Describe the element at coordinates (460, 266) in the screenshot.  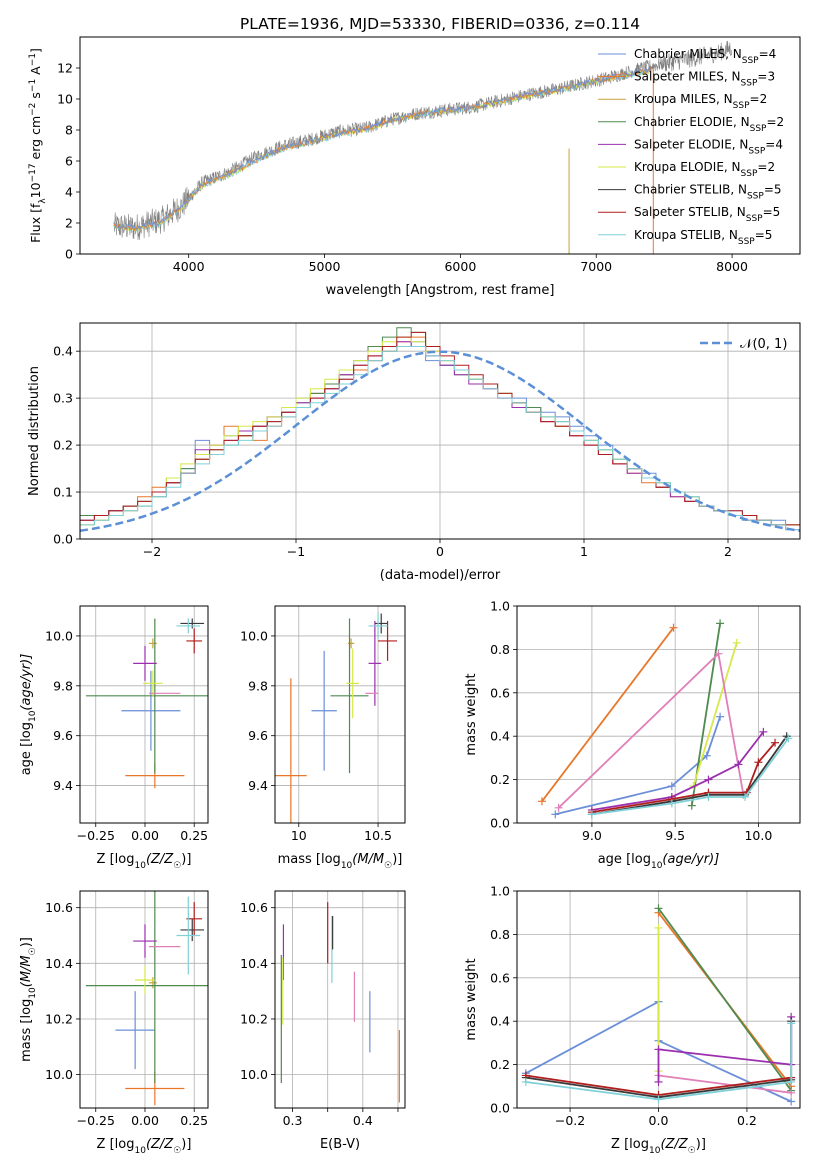
I see `x-tick-label: 6000` at that location.